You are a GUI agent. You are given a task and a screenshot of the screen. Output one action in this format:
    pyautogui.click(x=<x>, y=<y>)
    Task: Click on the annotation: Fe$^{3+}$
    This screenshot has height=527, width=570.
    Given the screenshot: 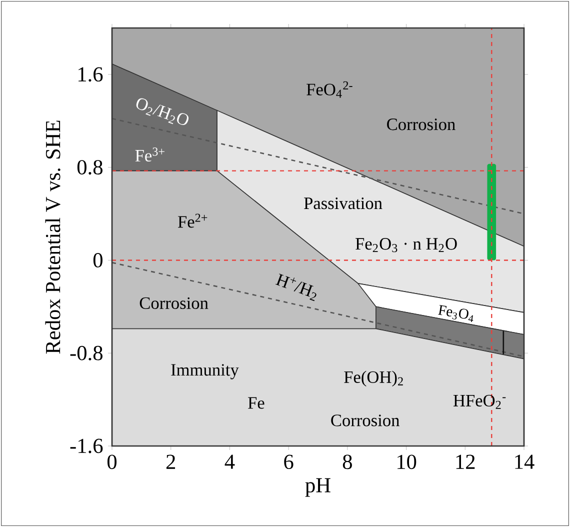 What is the action you would take?
    pyautogui.click(x=149, y=155)
    